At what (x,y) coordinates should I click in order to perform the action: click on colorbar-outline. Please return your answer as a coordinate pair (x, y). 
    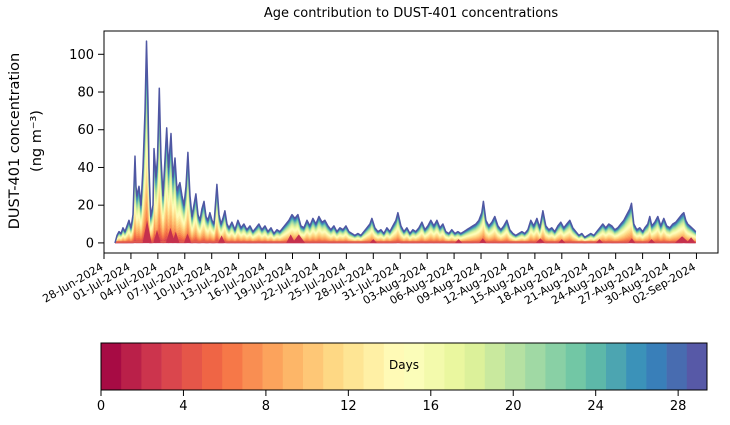
    Looking at the image, I should click on (404, 366).